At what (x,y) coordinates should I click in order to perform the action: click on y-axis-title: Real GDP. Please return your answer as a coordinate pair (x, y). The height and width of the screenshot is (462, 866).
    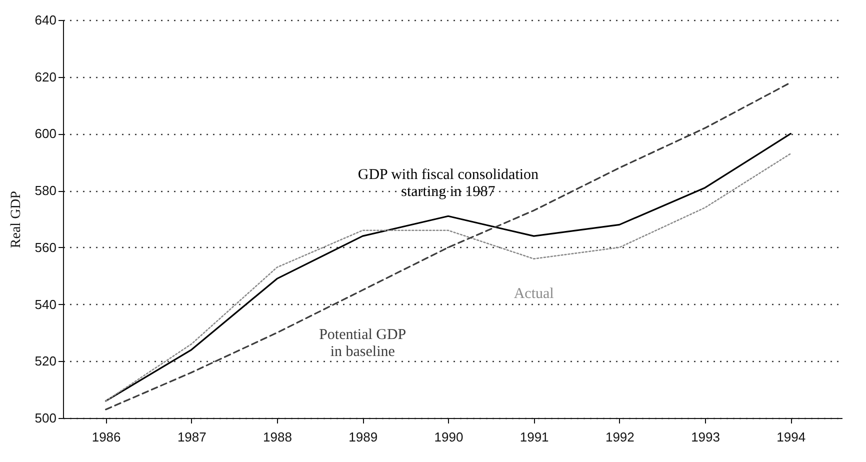
    Looking at the image, I should click on (16, 219).